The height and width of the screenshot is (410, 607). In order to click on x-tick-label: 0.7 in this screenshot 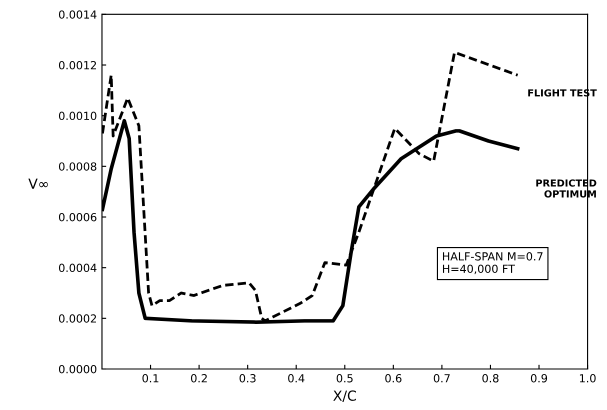, I will do `click(442, 378)`.